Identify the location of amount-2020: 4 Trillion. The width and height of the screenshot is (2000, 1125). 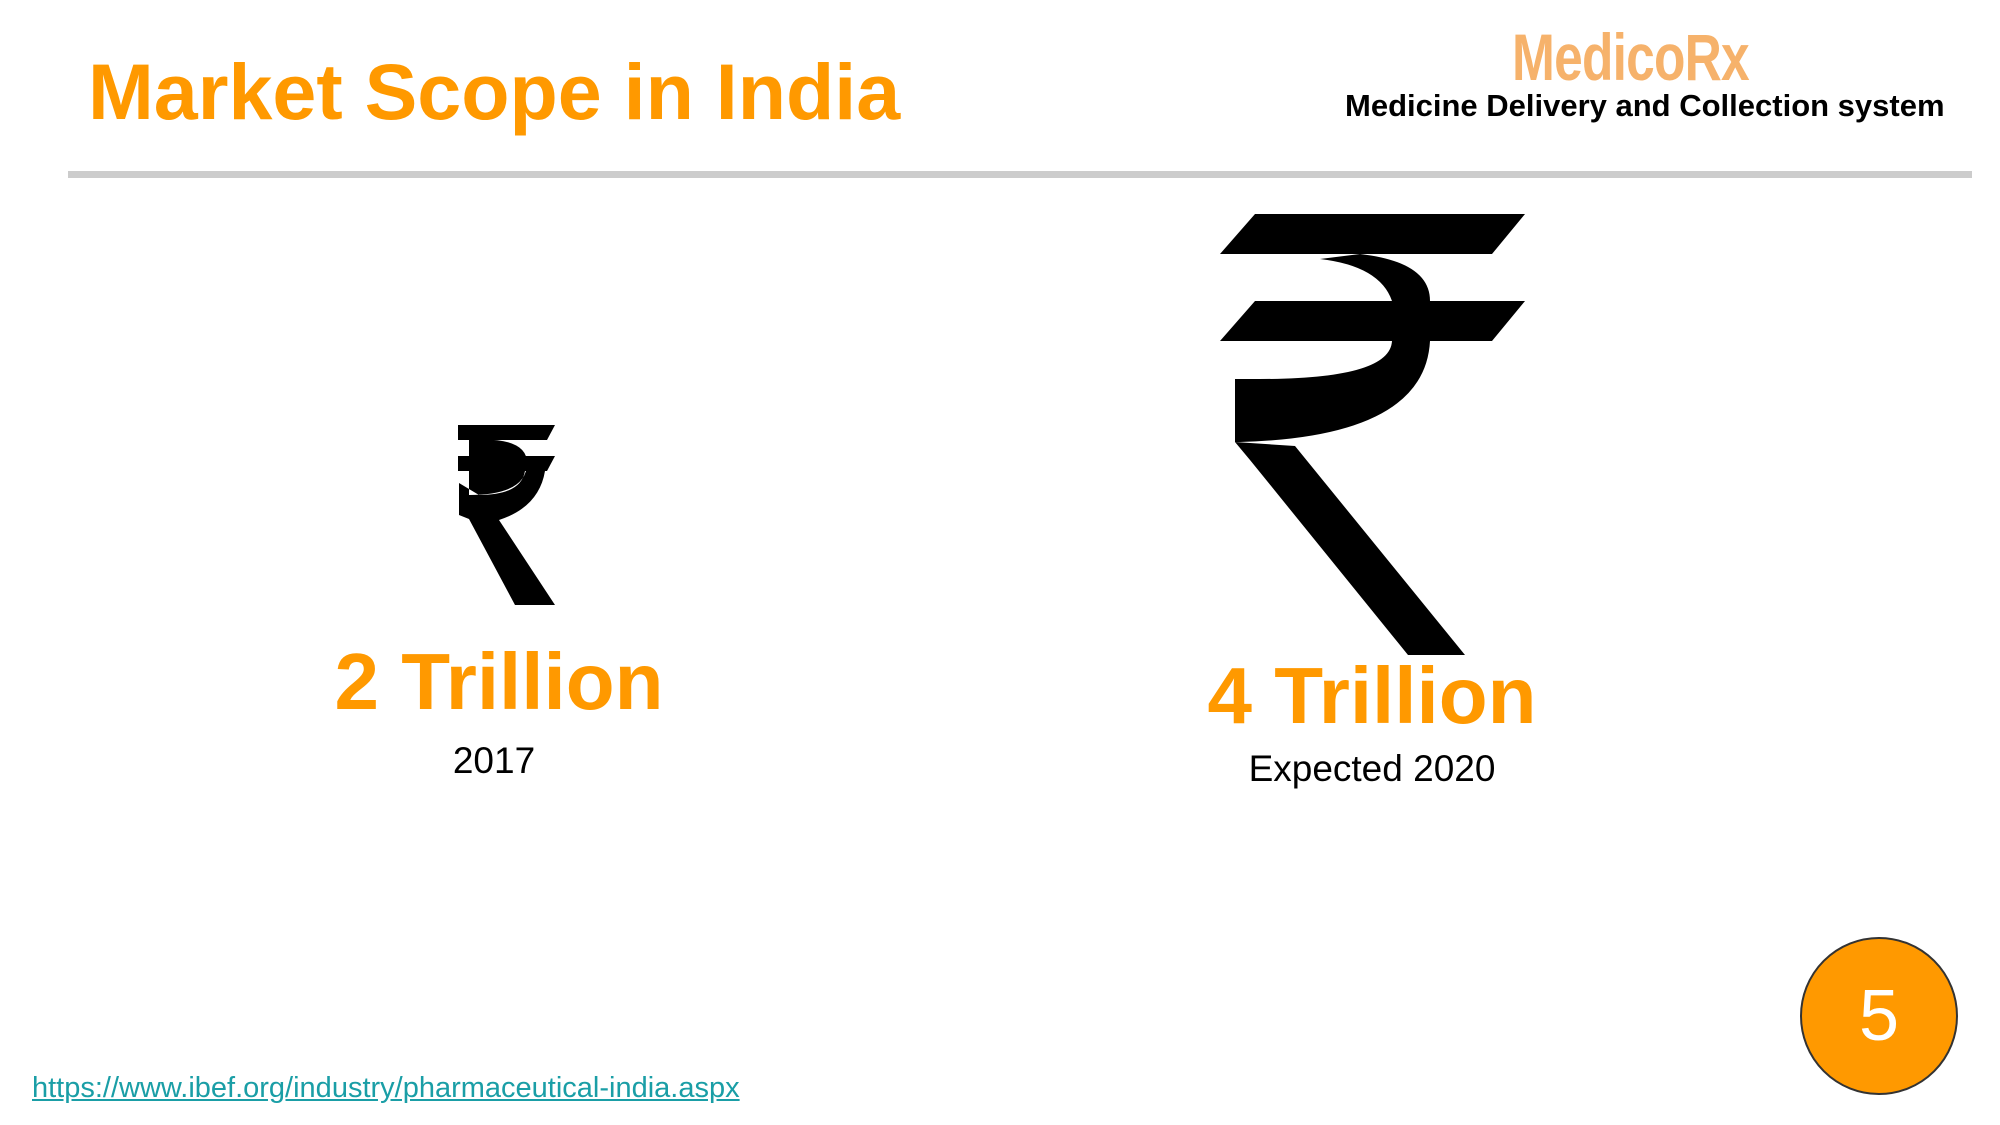
(1372, 695).